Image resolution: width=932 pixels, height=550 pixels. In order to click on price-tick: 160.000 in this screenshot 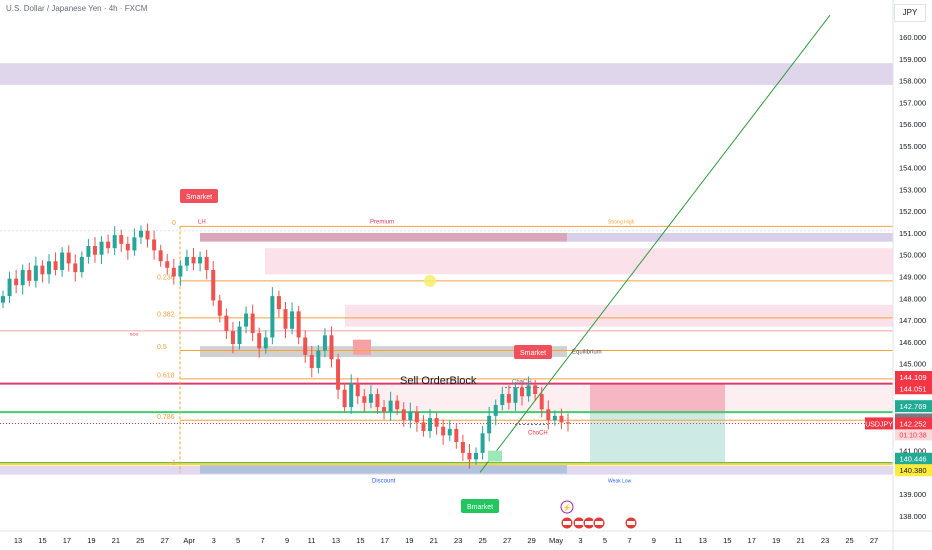, I will do `click(912, 37)`.